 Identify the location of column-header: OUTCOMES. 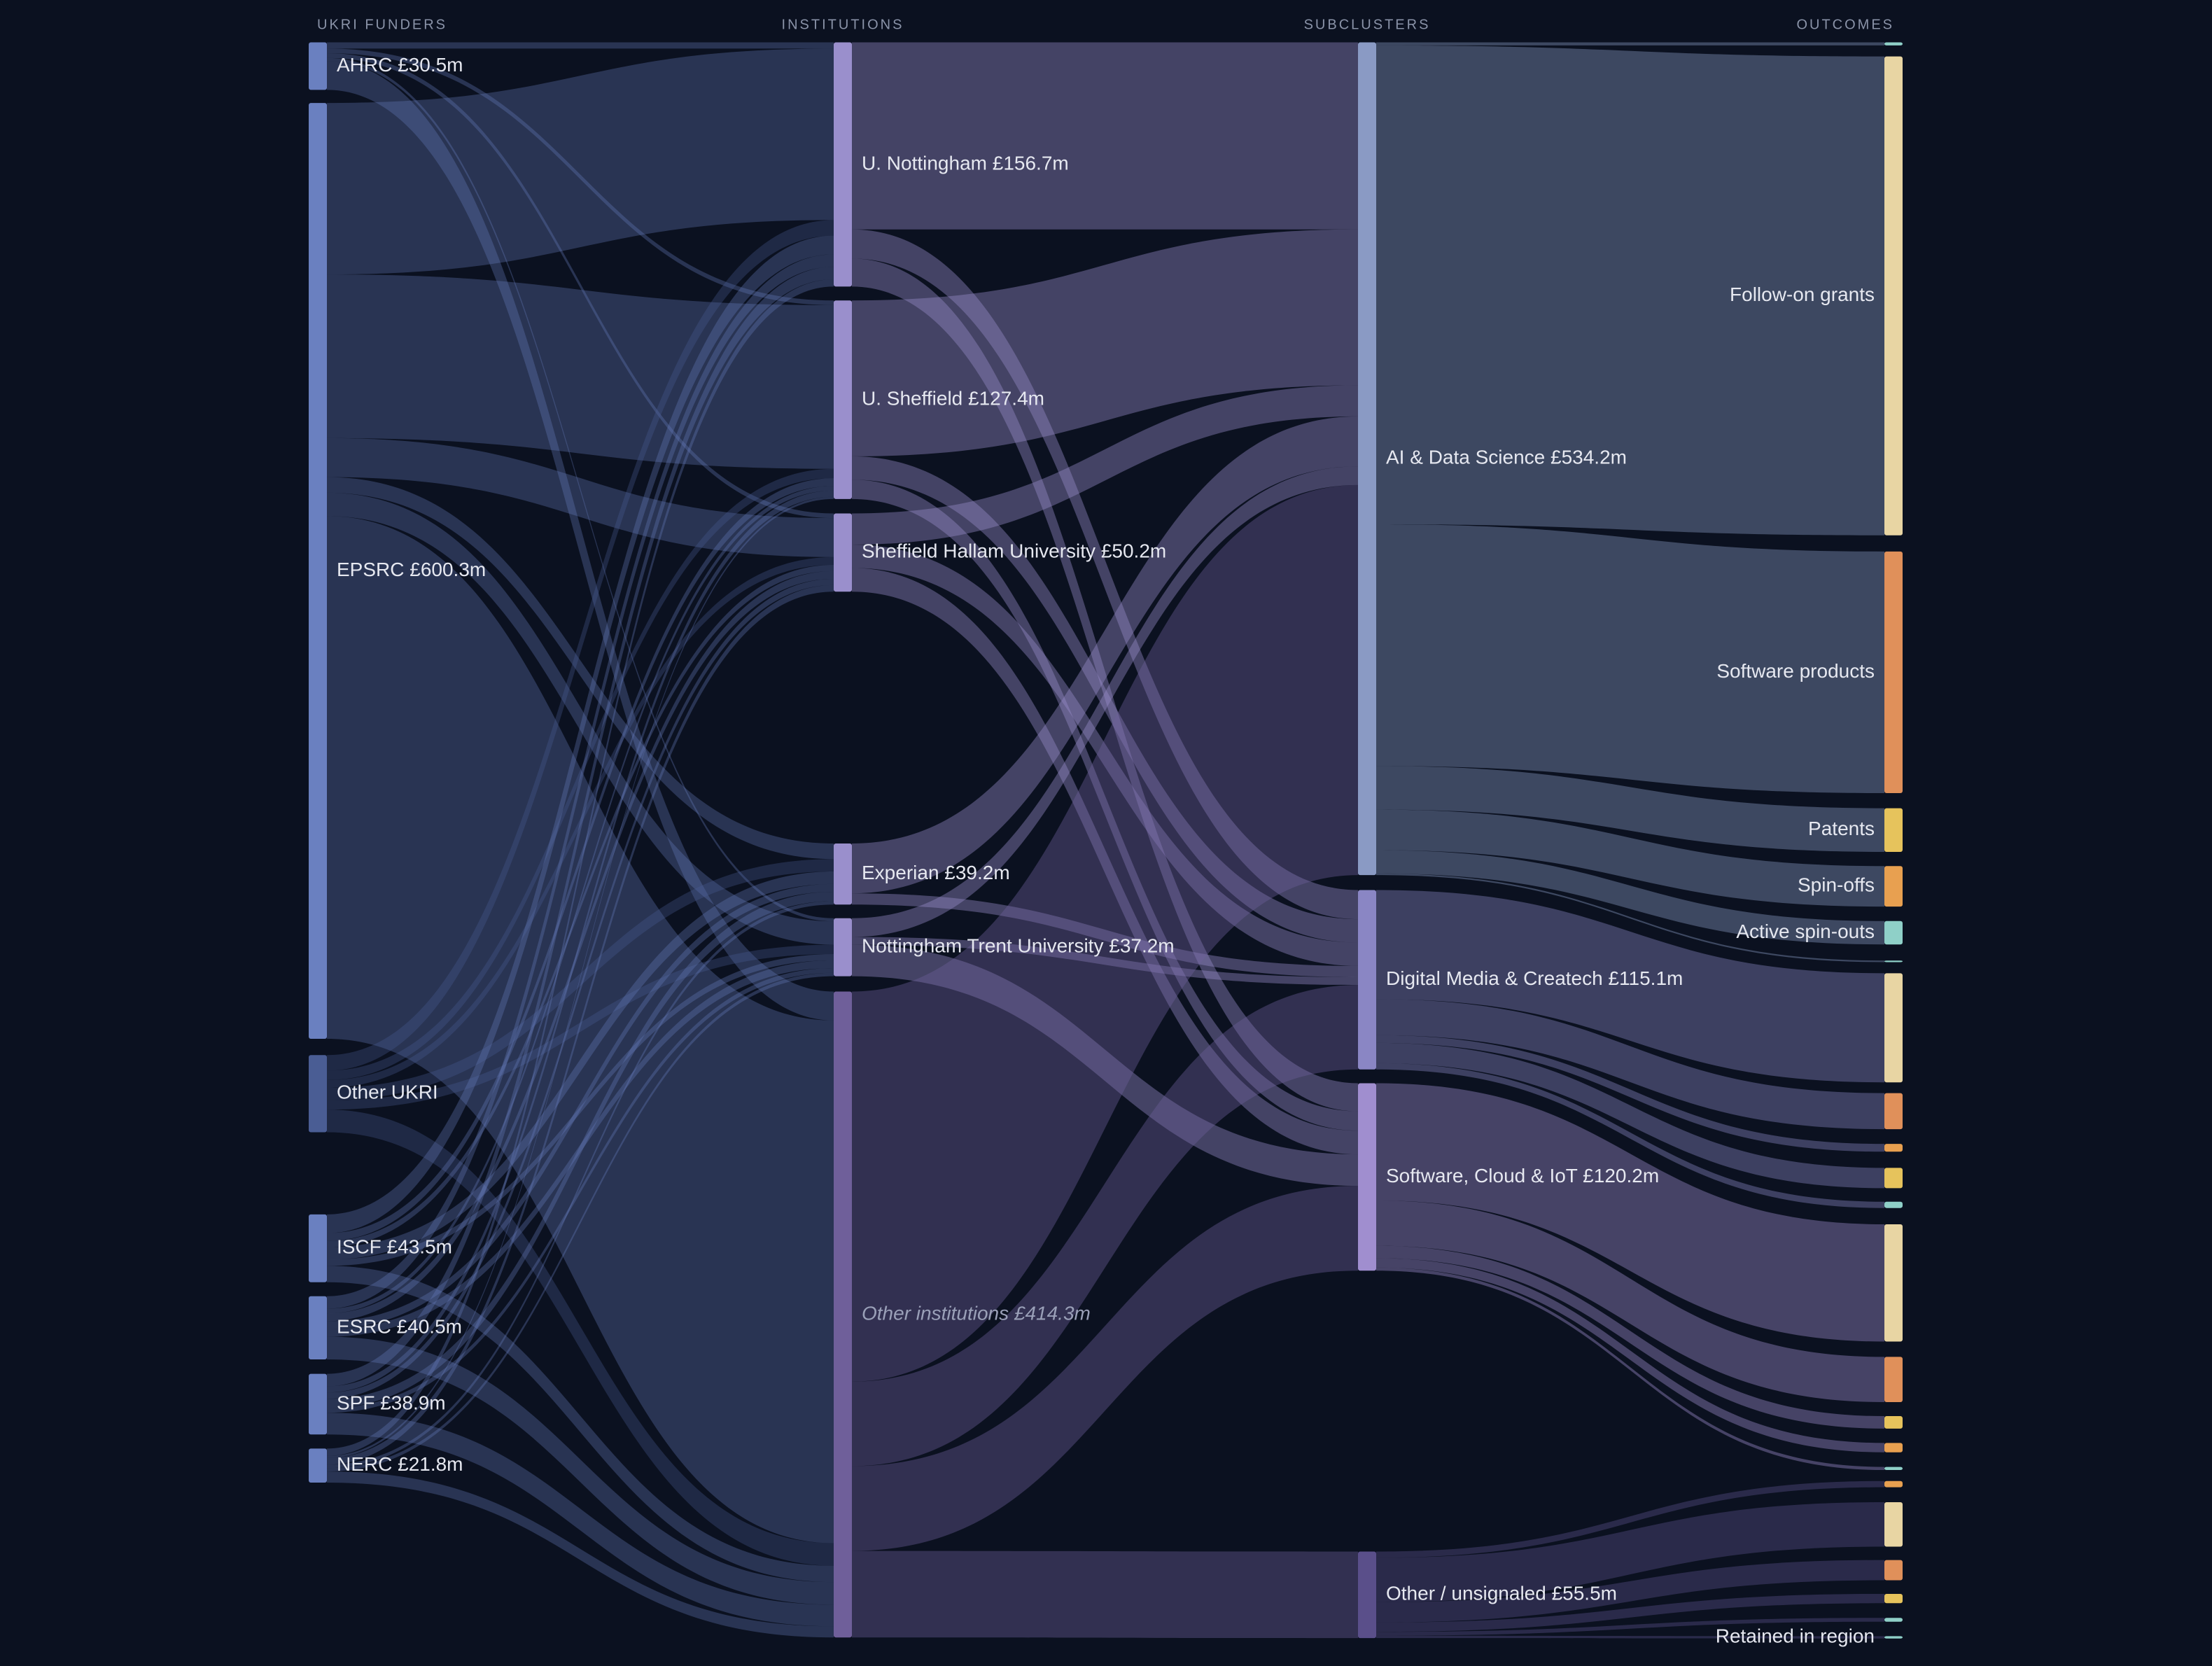
(1845, 24).